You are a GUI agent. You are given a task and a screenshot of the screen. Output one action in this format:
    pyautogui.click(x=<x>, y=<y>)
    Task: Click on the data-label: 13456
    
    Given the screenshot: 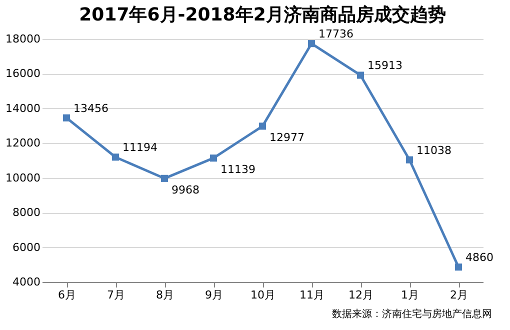 What is the action you would take?
    pyautogui.click(x=91, y=108)
    